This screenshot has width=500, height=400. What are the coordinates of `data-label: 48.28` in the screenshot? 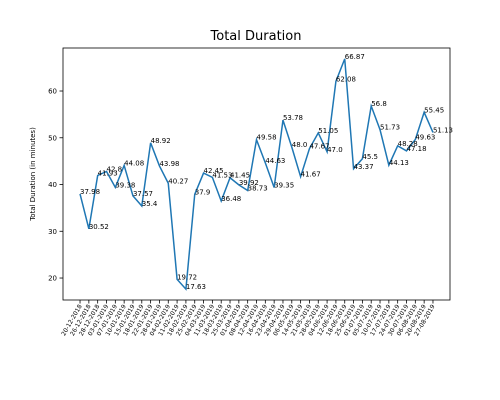 It's located at (408, 144).